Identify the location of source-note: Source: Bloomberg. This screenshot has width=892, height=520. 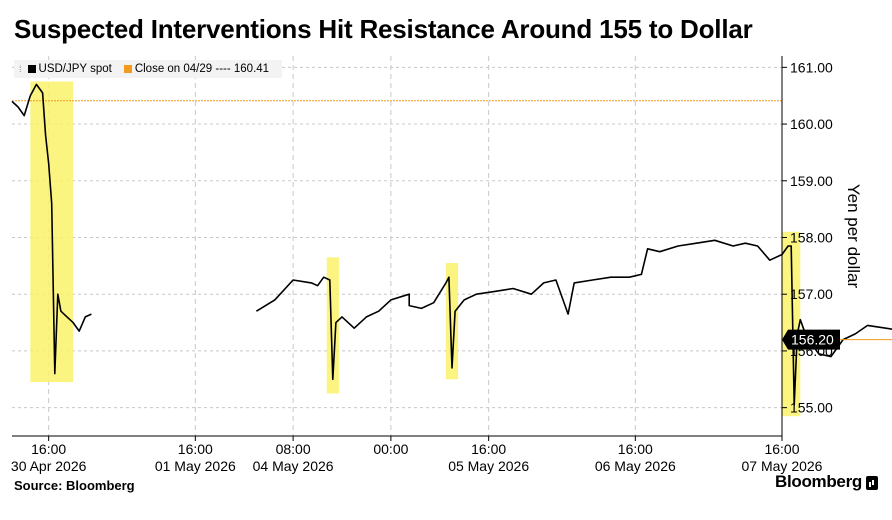
(74, 485).